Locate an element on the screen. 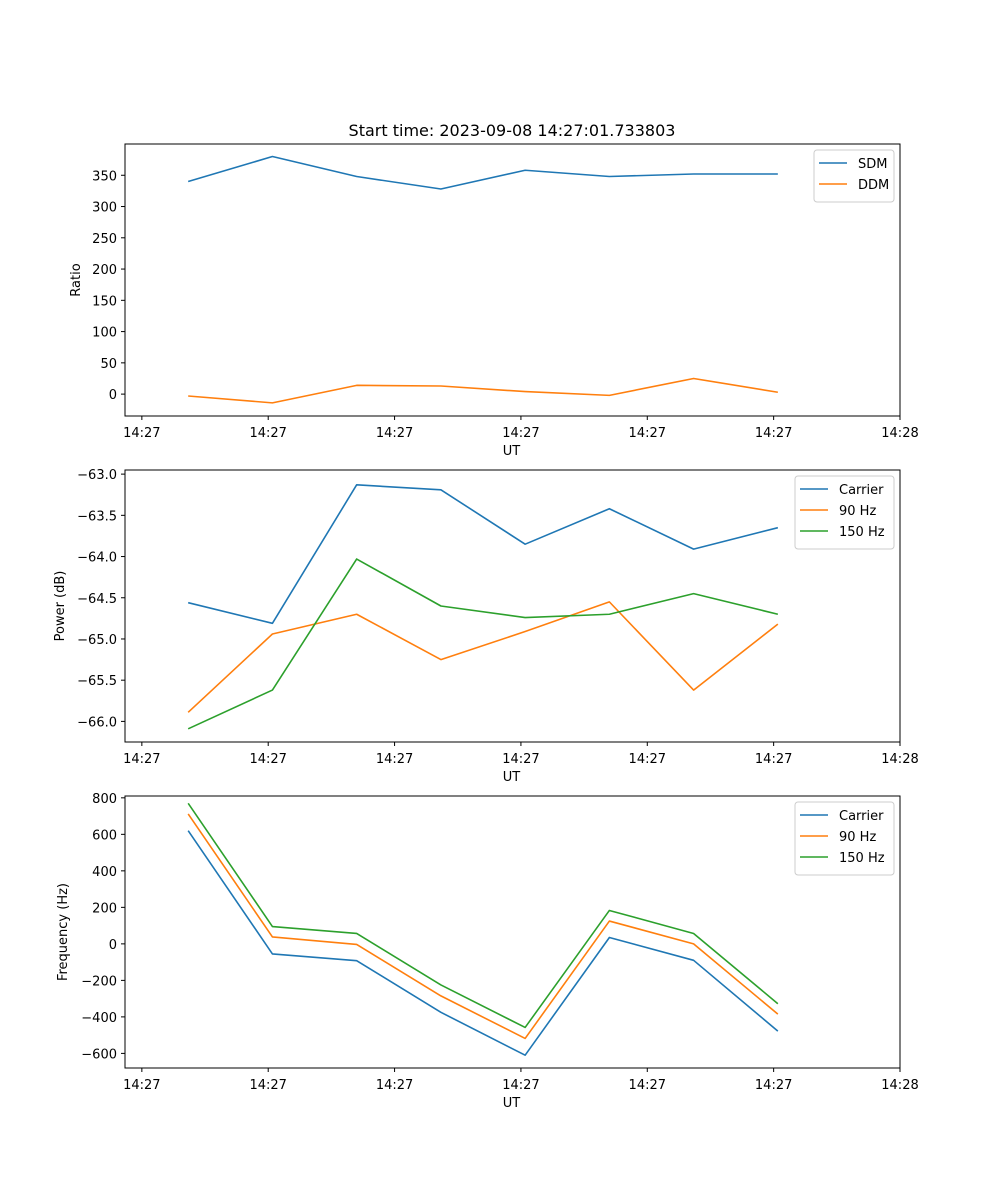  y-tick-label: −65.0 is located at coordinates (97, 640).